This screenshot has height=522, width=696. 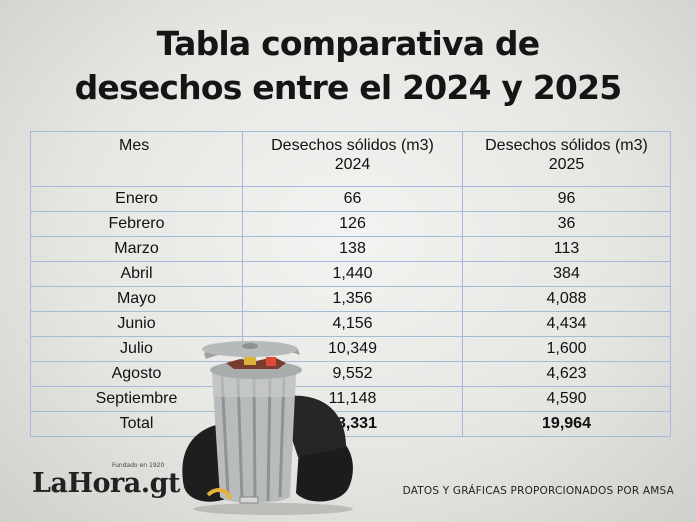 What do you see at coordinates (106, 483) in the screenshot?
I see `logo-text: LaHora.gt` at bounding box center [106, 483].